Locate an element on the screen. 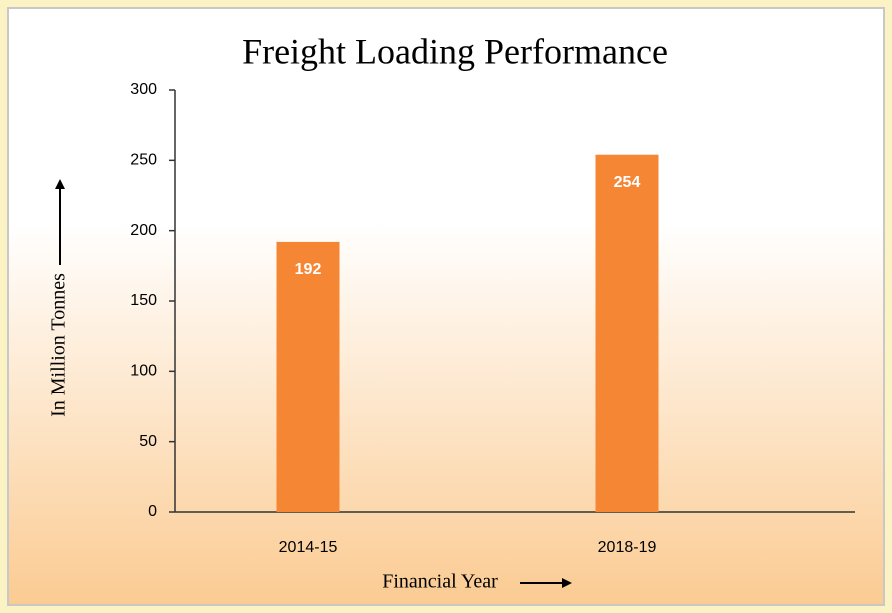  y-tick-label: 150 is located at coordinates (143, 300).